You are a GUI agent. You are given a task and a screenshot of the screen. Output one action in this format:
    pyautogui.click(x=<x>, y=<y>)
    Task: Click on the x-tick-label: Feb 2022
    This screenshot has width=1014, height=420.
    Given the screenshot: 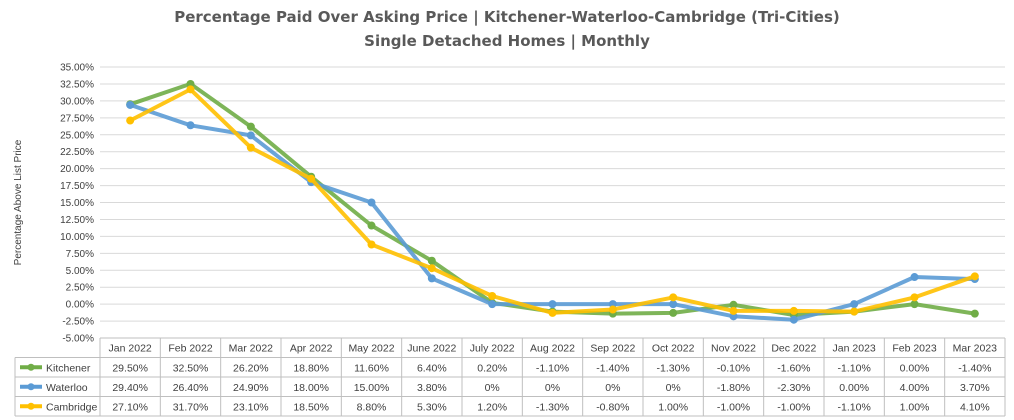 What is the action you would take?
    pyautogui.click(x=190, y=349)
    